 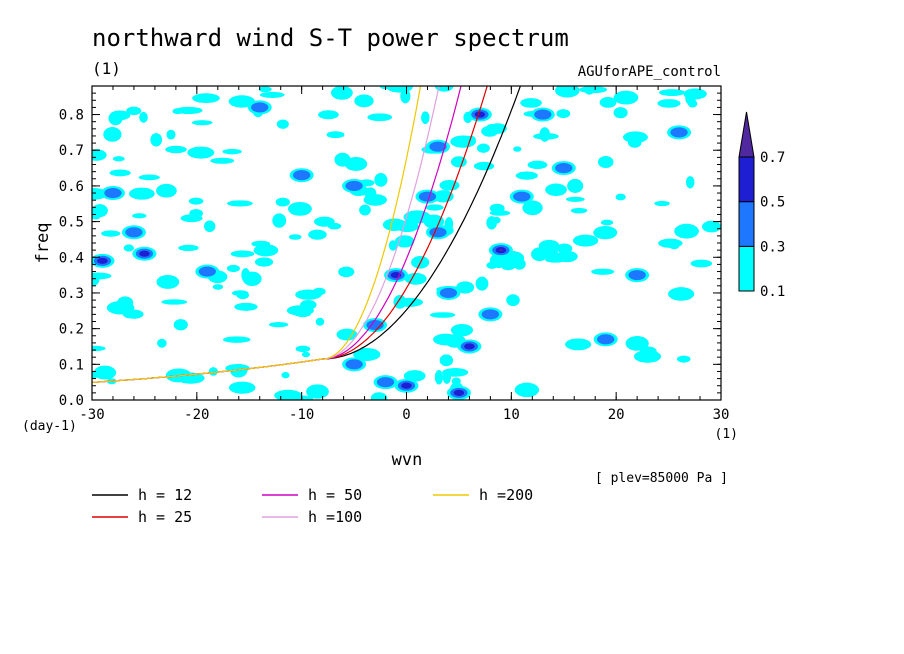 I want to click on colorbar-label: 0.7, so click(x=772, y=158).